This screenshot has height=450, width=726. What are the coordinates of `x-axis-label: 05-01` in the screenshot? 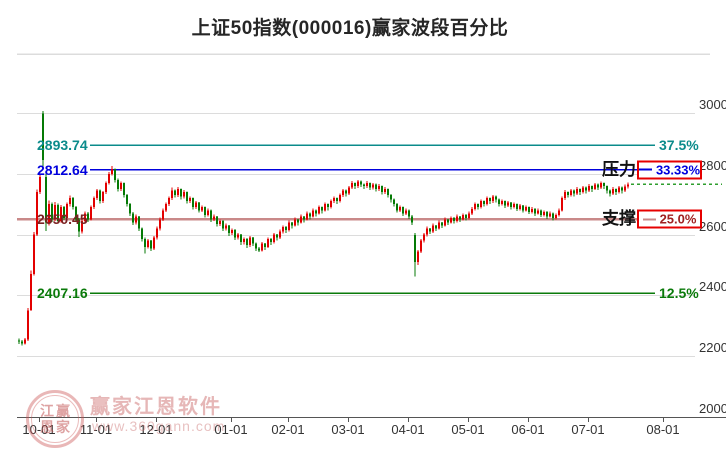 It's located at (468, 429).